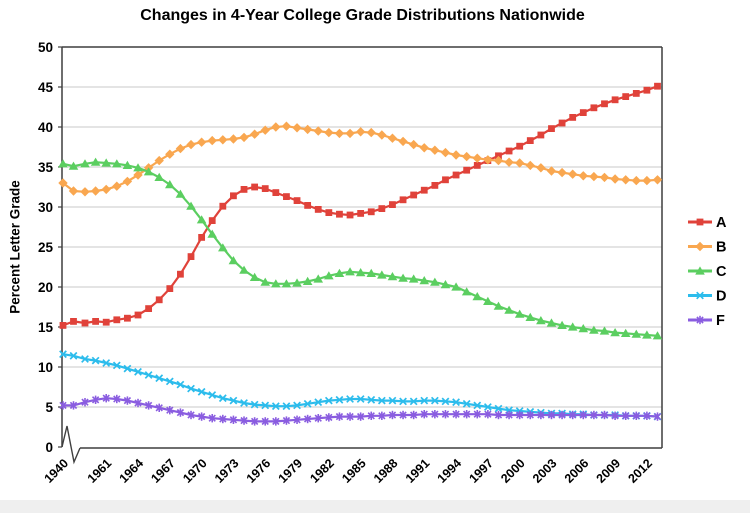 This screenshot has width=750, height=513. Describe the element at coordinates (291, 471) in the screenshot. I see `x-tick-label: 1979` at that location.